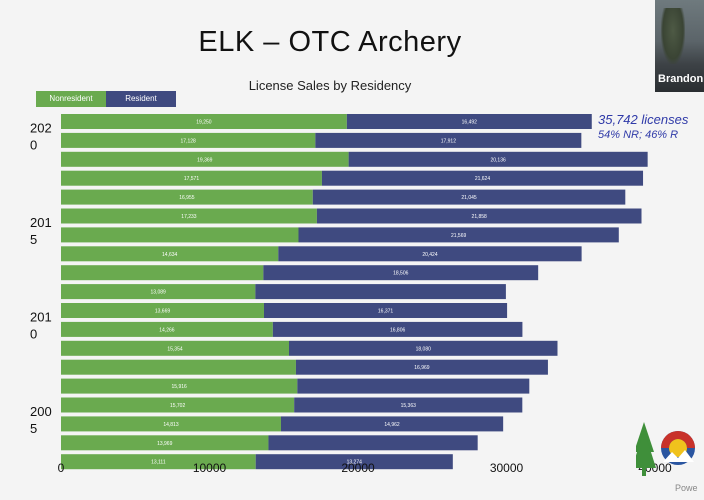 The height and width of the screenshot is (500, 704). I want to click on bar-label-resident: 14,962, so click(392, 425).